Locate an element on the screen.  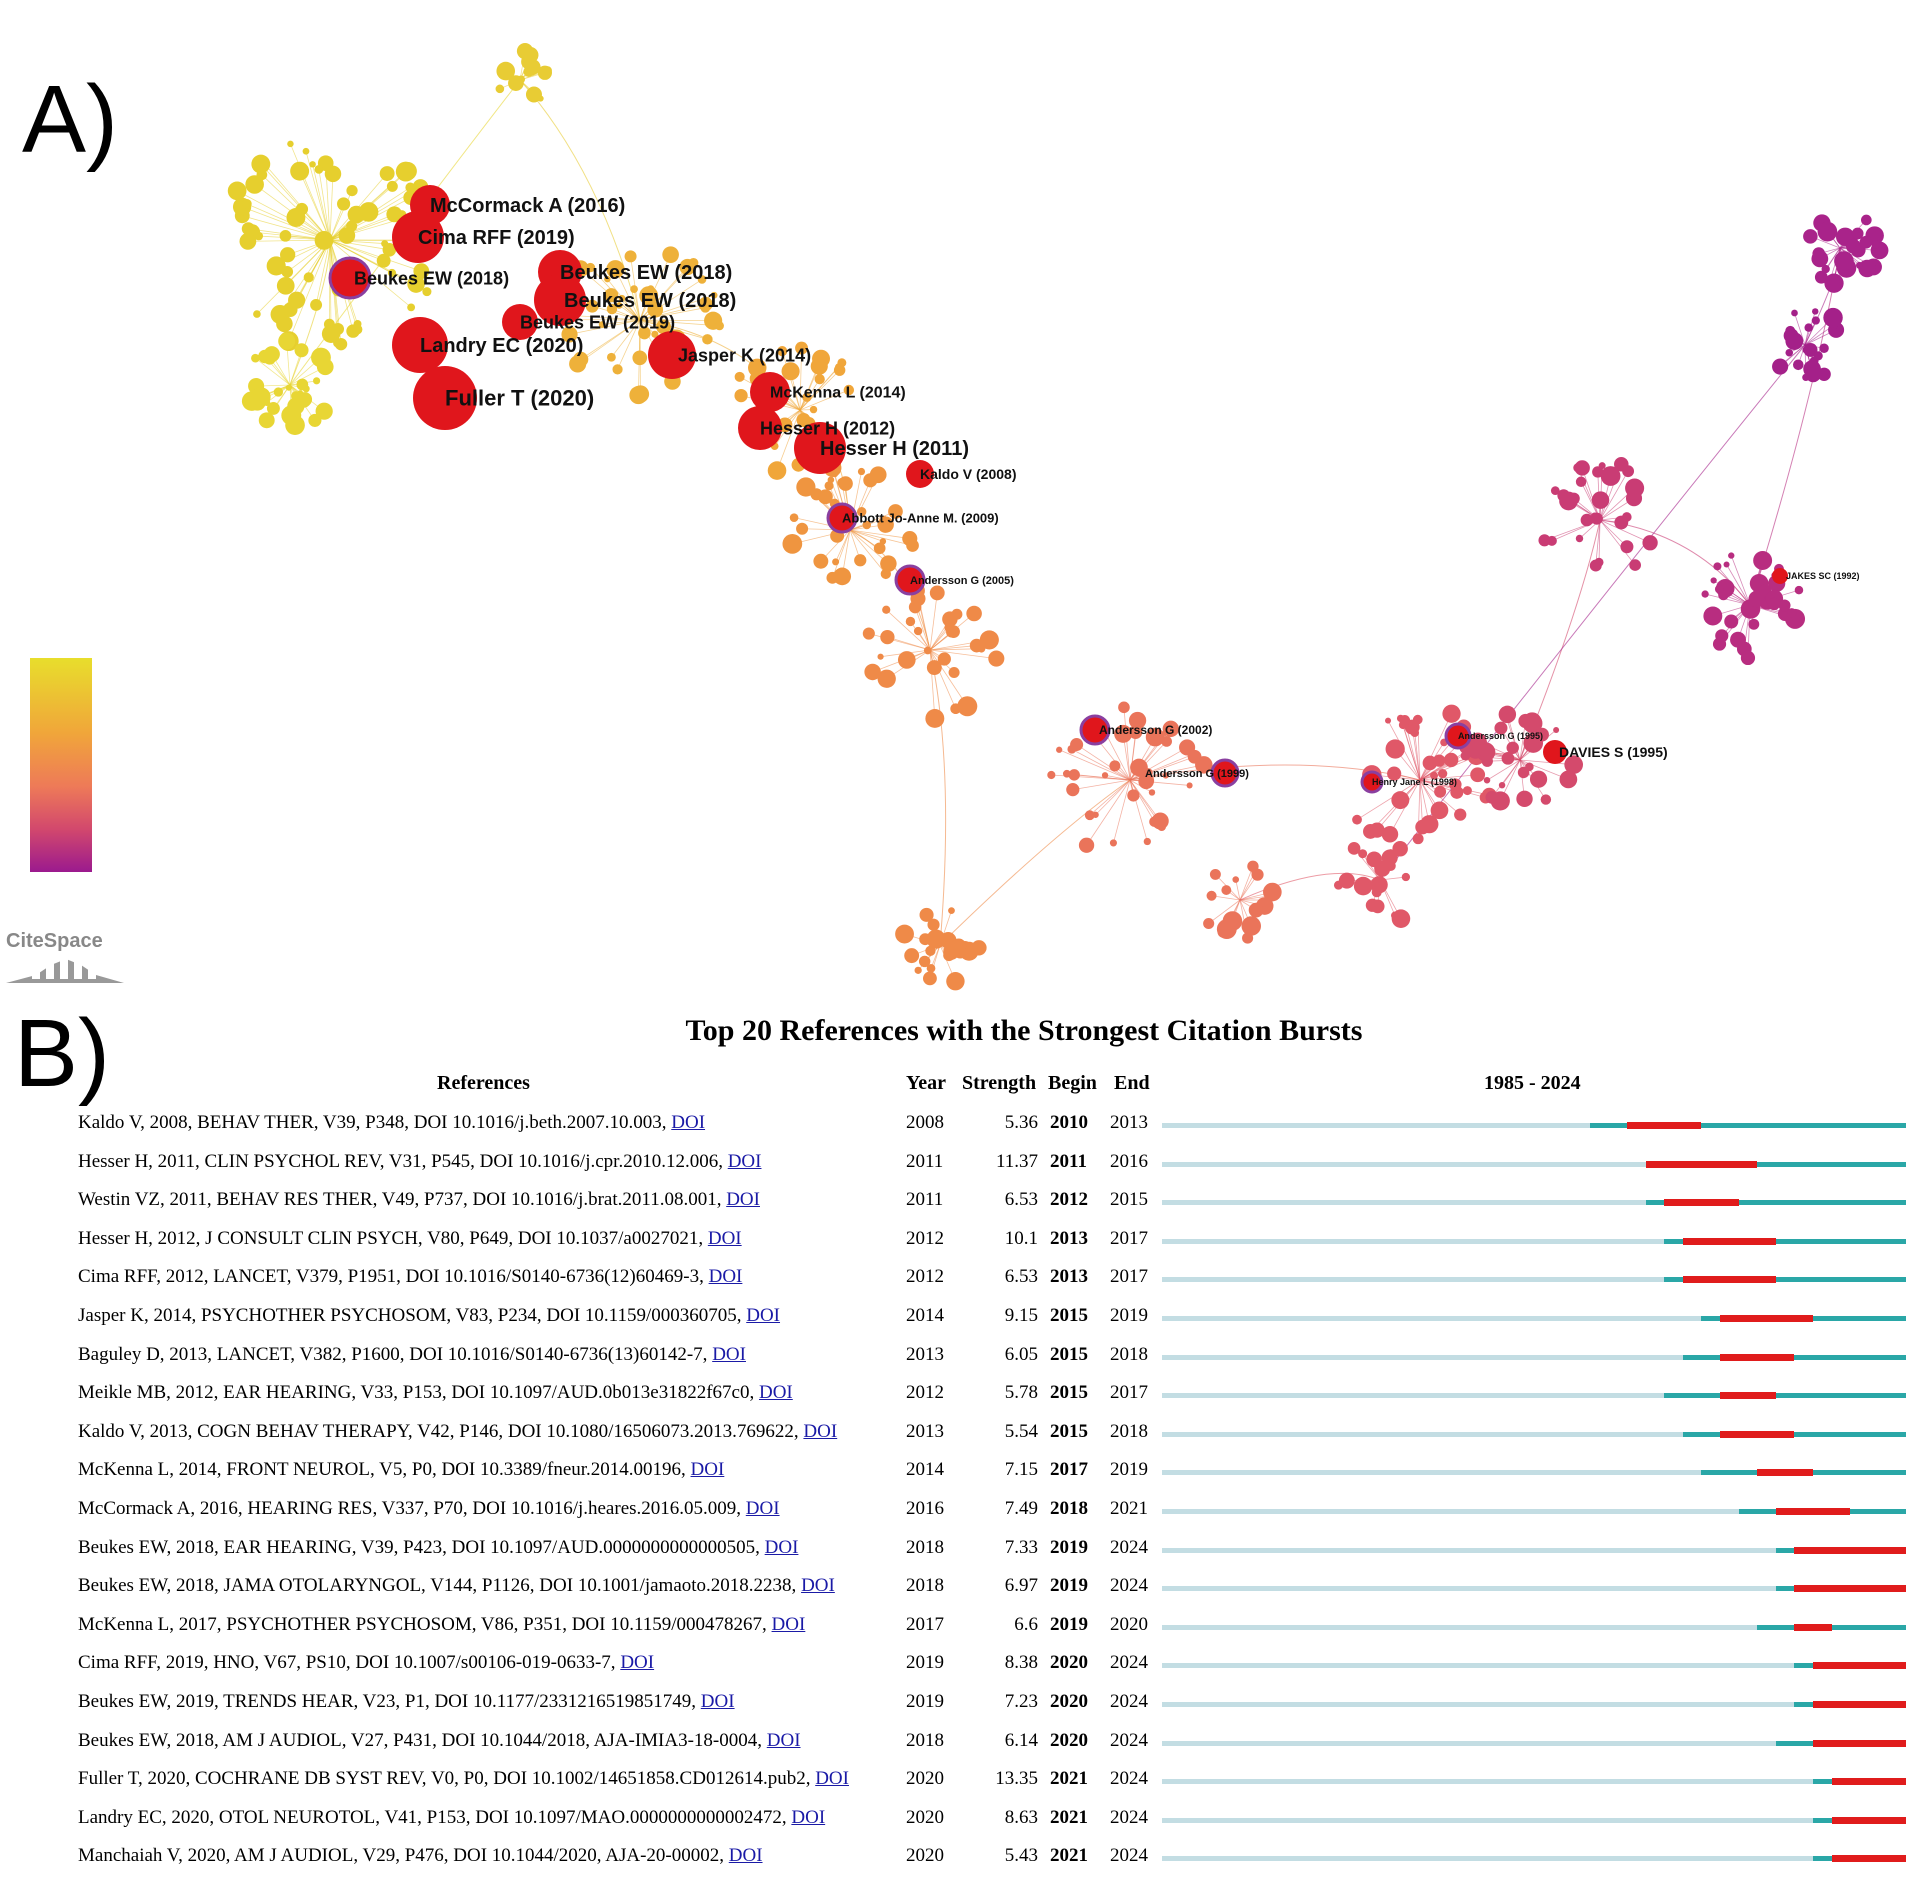
node-label: McKenna L (2014) is located at coordinates (838, 393).